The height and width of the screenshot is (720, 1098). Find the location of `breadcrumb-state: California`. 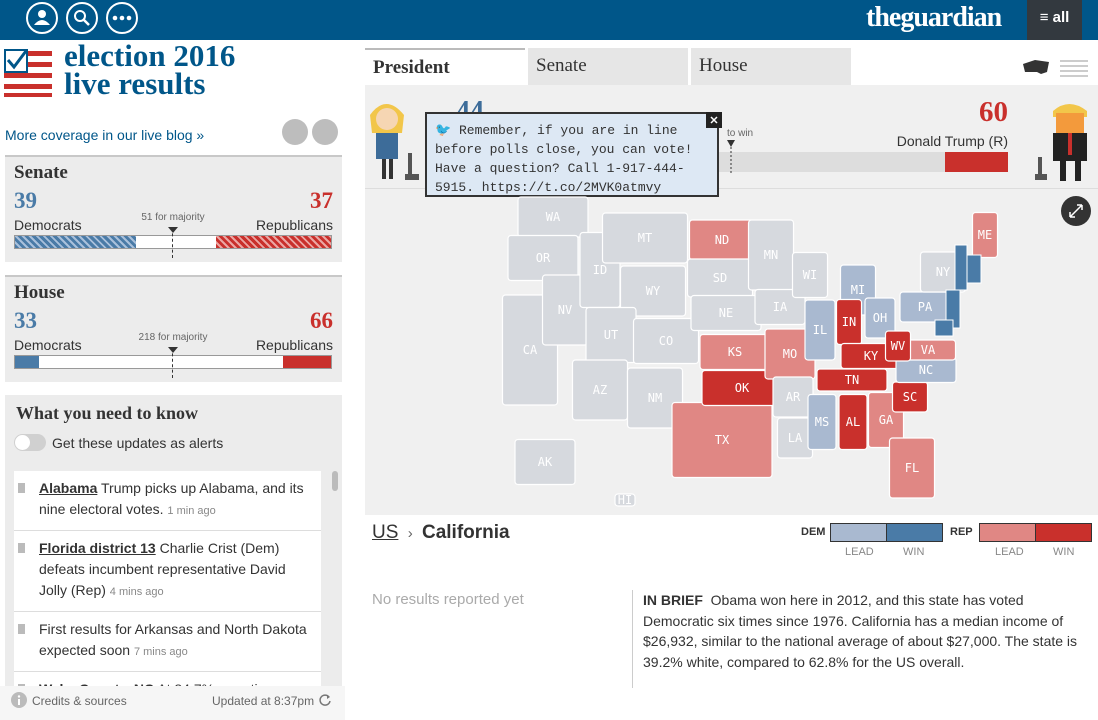

breadcrumb-state: California is located at coordinates (465, 532).